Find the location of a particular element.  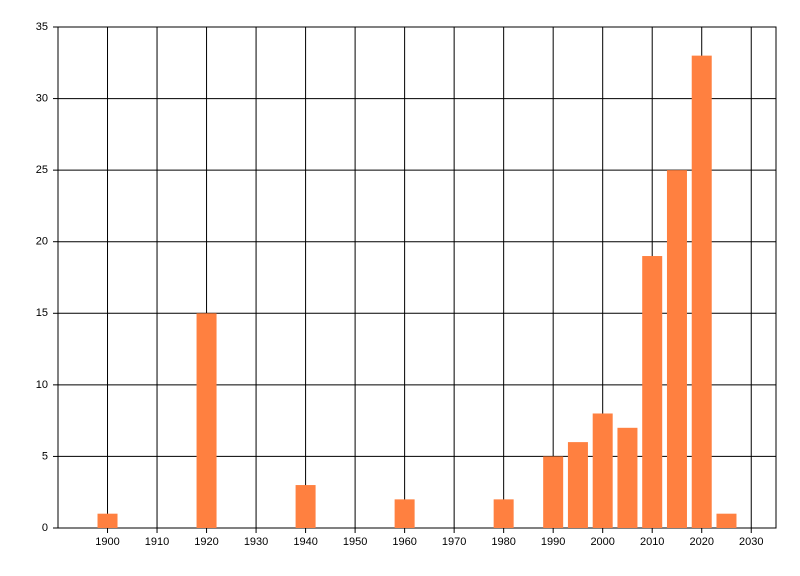

x-tick-label: 1920 is located at coordinates (206, 542).